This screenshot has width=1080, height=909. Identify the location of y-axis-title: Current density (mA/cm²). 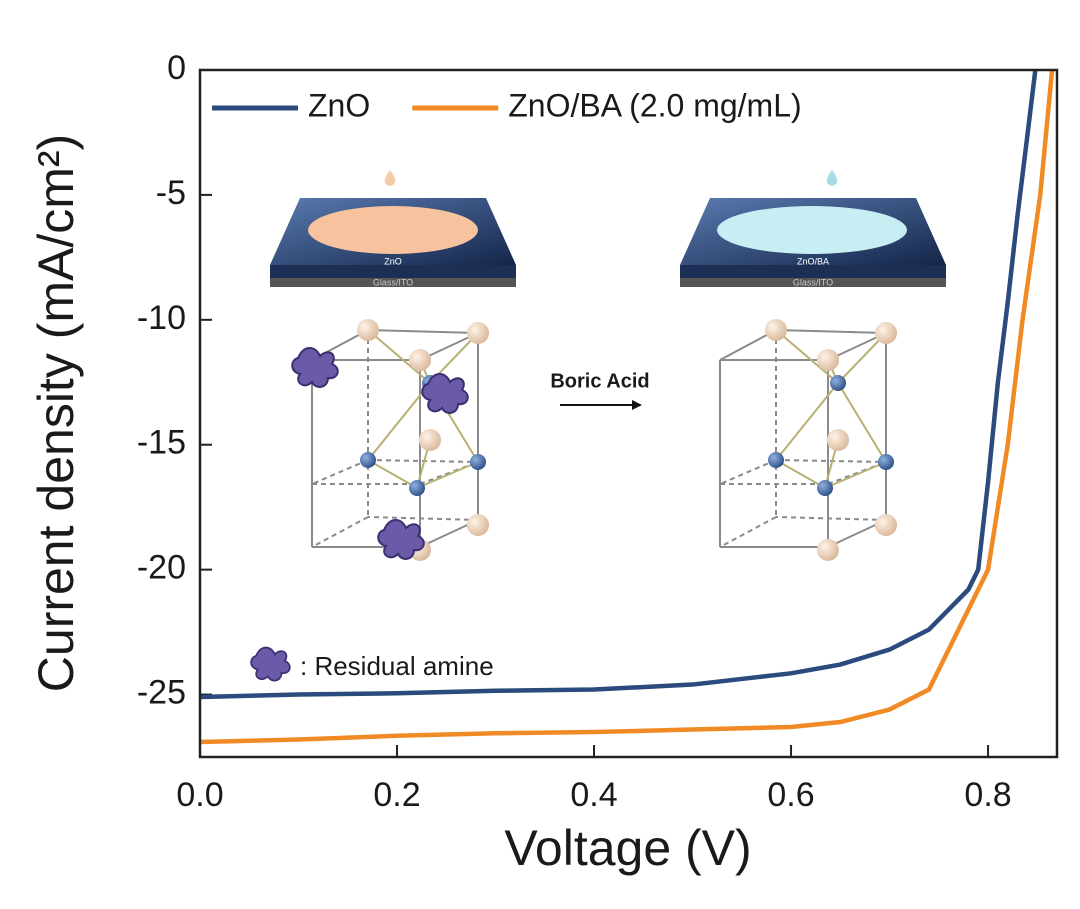
(56, 413).